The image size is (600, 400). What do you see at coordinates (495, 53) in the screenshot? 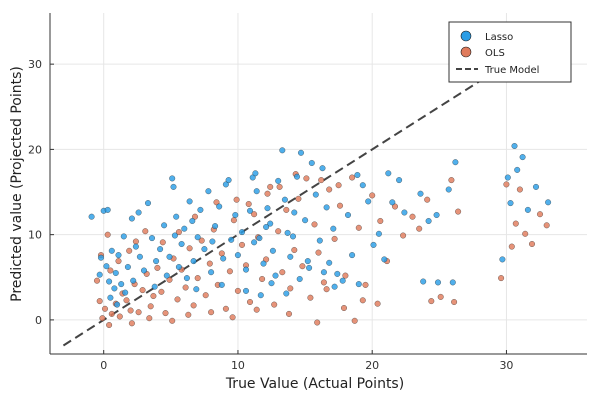
I see `legend-label-ols: OLS` at bounding box center [495, 53].